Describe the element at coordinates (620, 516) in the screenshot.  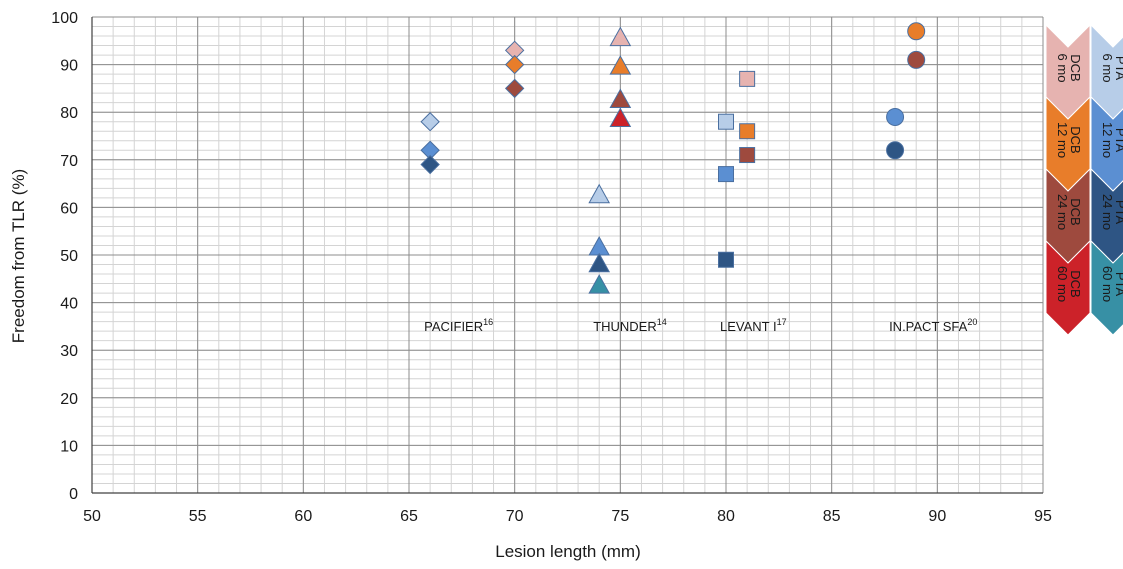
I see `x-tick-label: 75` at that location.